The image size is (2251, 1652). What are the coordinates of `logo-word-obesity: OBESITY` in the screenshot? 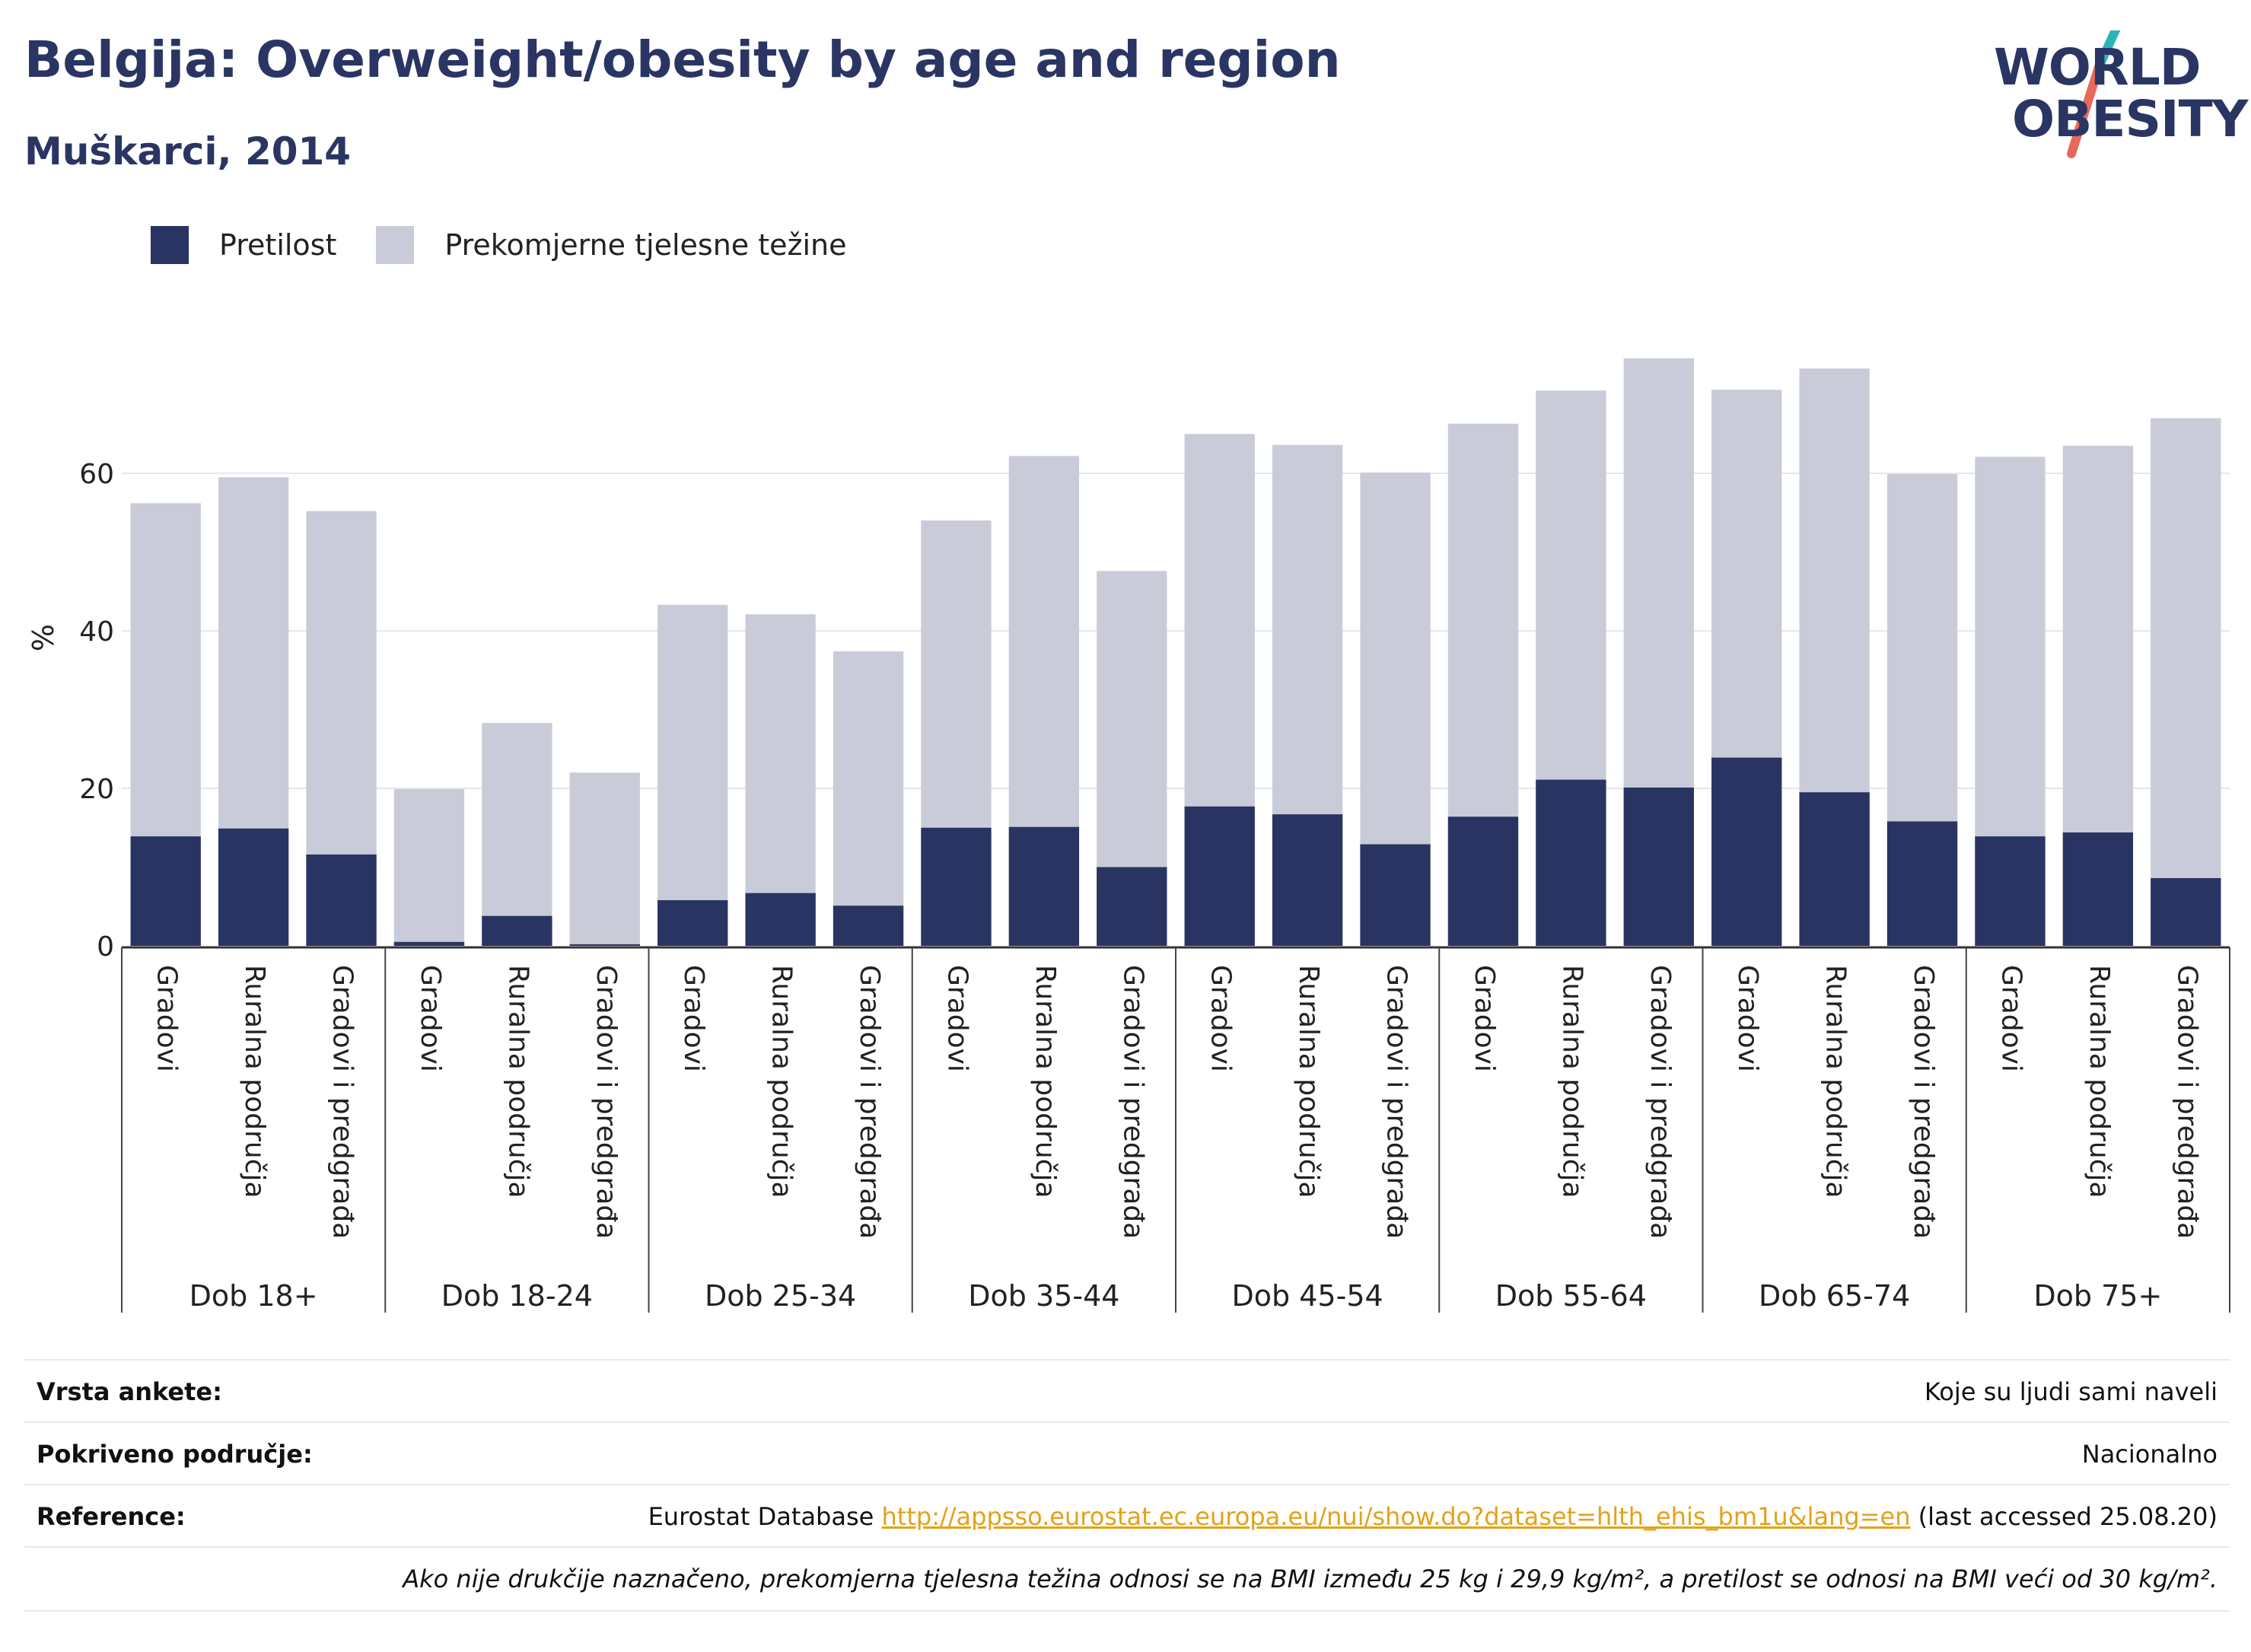 It's located at (2130, 119).